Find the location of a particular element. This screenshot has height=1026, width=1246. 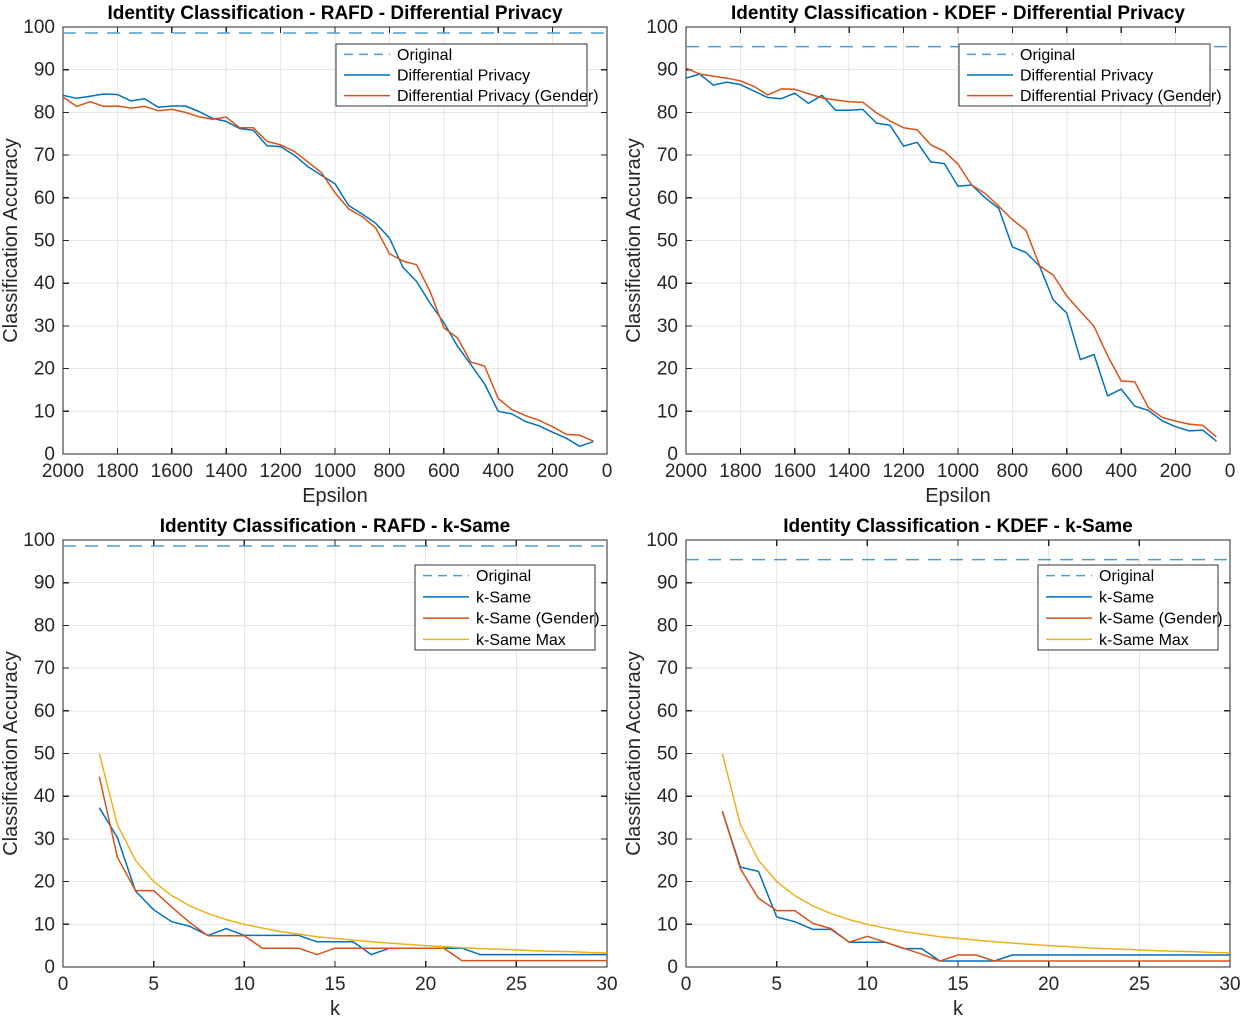

legend-box is located at coordinates (1128, 607).